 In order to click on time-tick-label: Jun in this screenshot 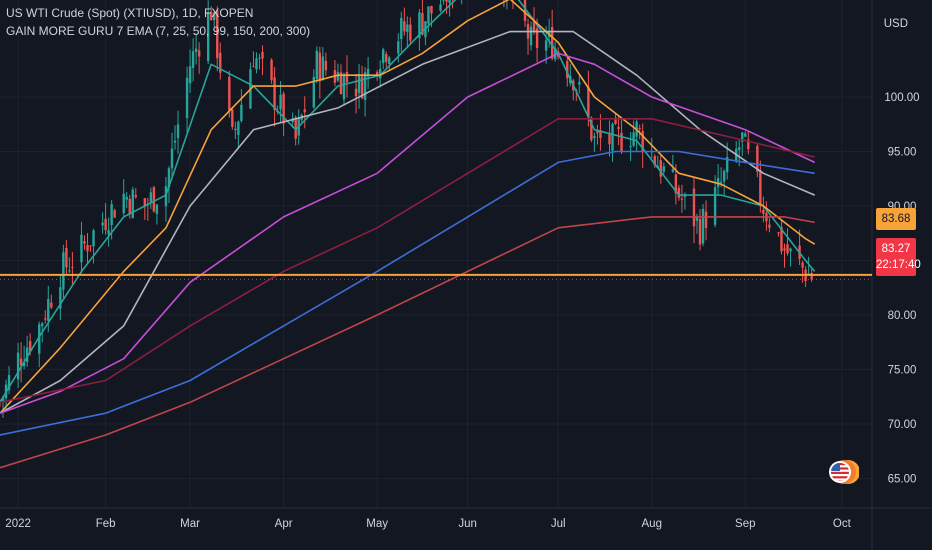, I will do `click(467, 524)`.